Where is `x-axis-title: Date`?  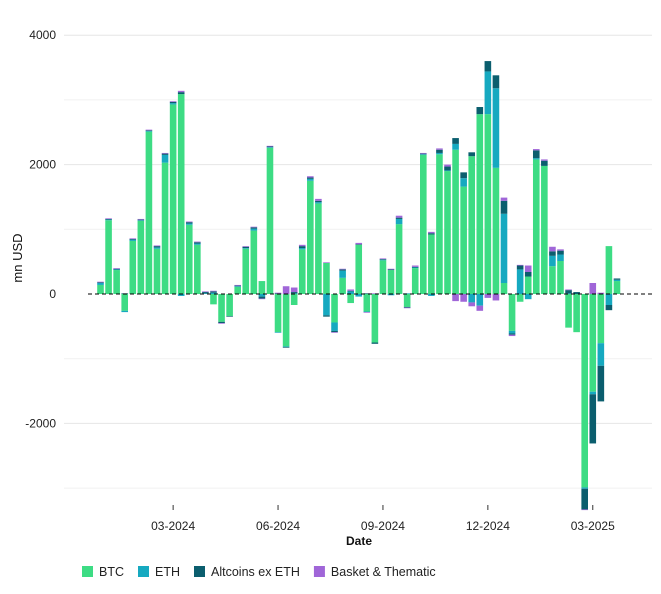
x-axis-title: Date is located at coordinates (359, 541).